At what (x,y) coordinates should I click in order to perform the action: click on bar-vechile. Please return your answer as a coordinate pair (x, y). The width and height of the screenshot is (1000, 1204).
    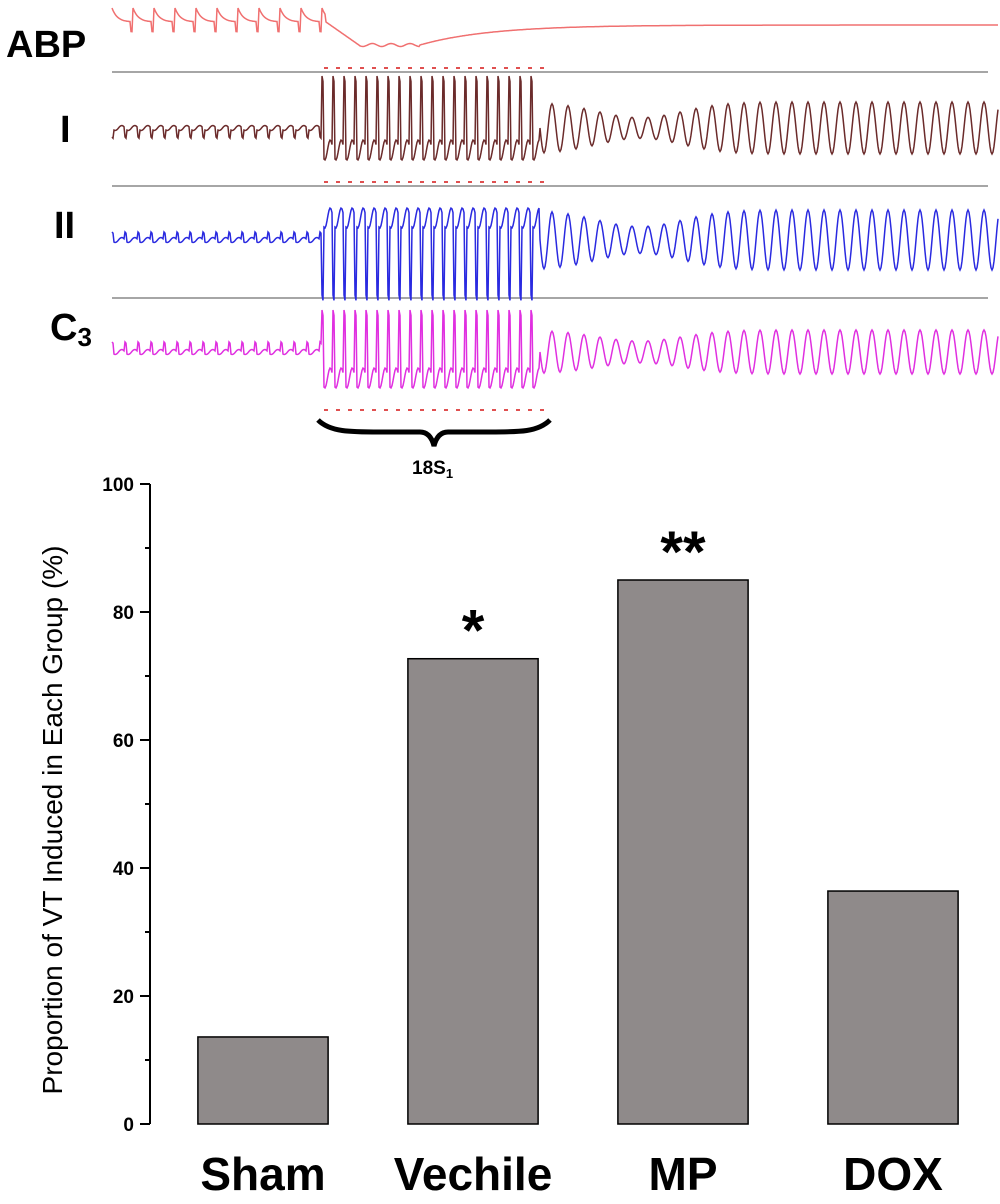
    Looking at the image, I should click on (473, 891).